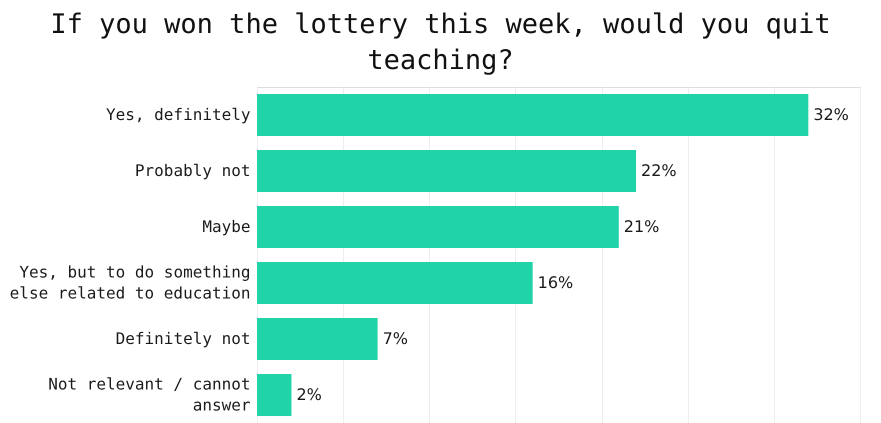 The width and height of the screenshot is (881, 423). Describe the element at coordinates (226, 226) in the screenshot. I see `y-tick-label: Maybe` at that location.